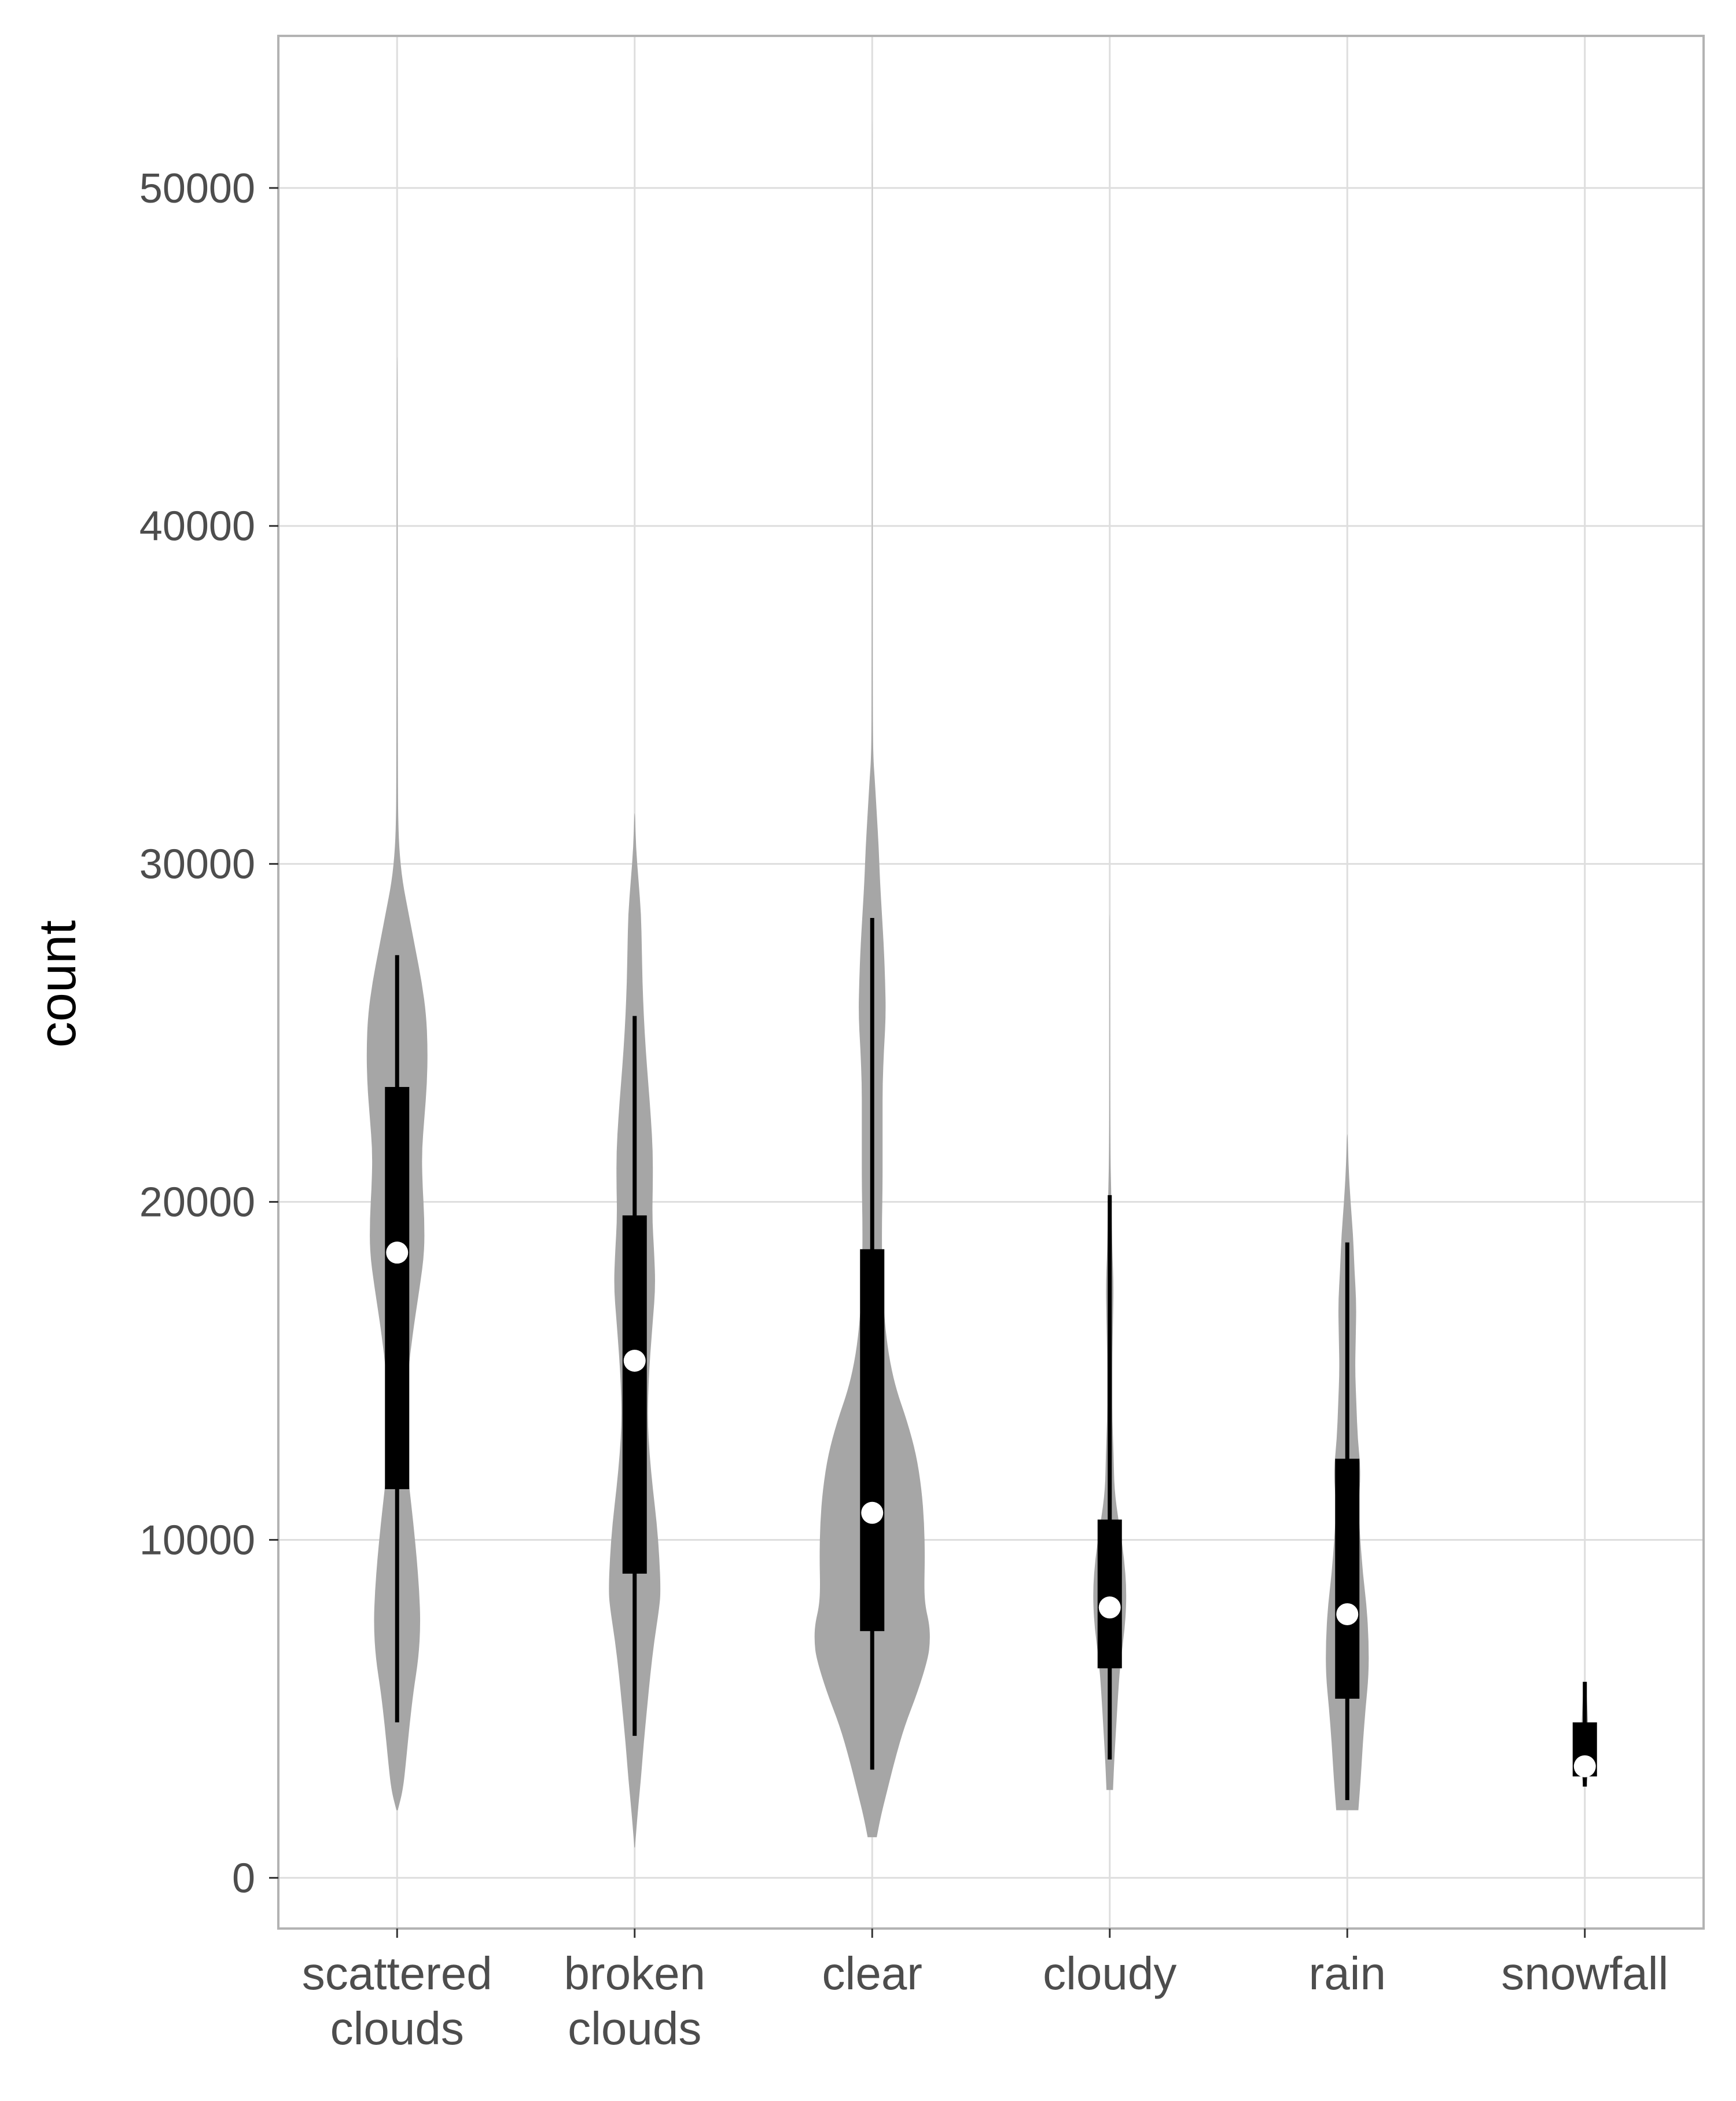  I want to click on median-dot-cloudy, so click(1109, 1607).